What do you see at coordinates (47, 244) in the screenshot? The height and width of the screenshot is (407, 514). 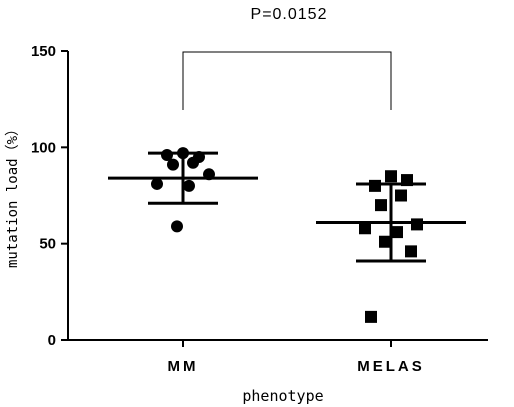 I see `y-tick-label: 50` at bounding box center [47, 244].